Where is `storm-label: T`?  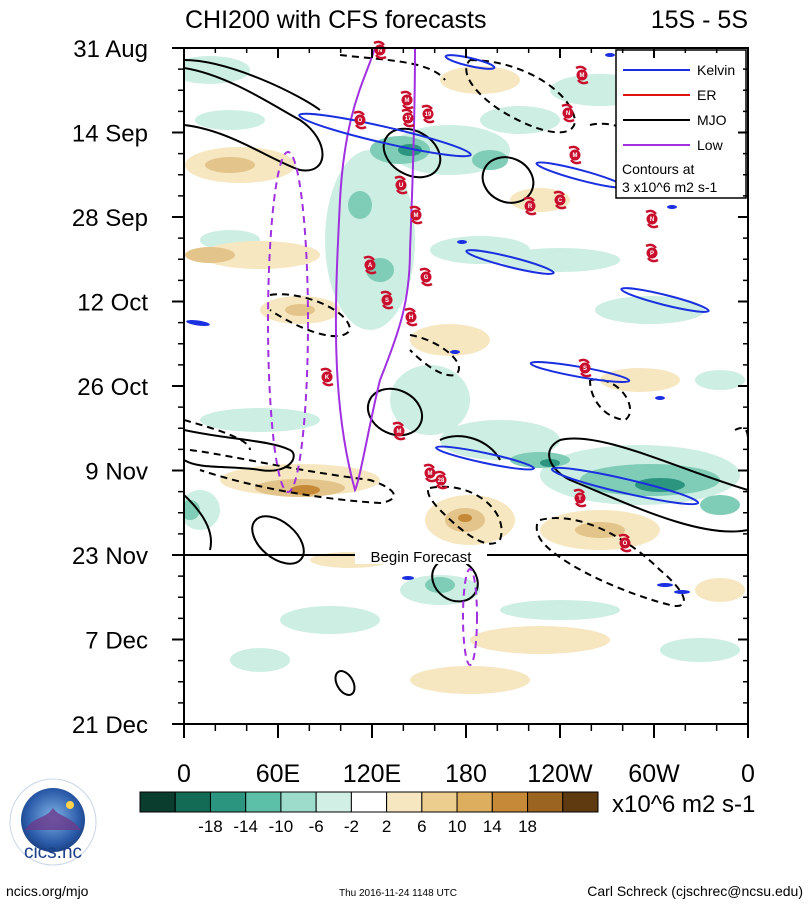
storm-label: T is located at coordinates (580, 499).